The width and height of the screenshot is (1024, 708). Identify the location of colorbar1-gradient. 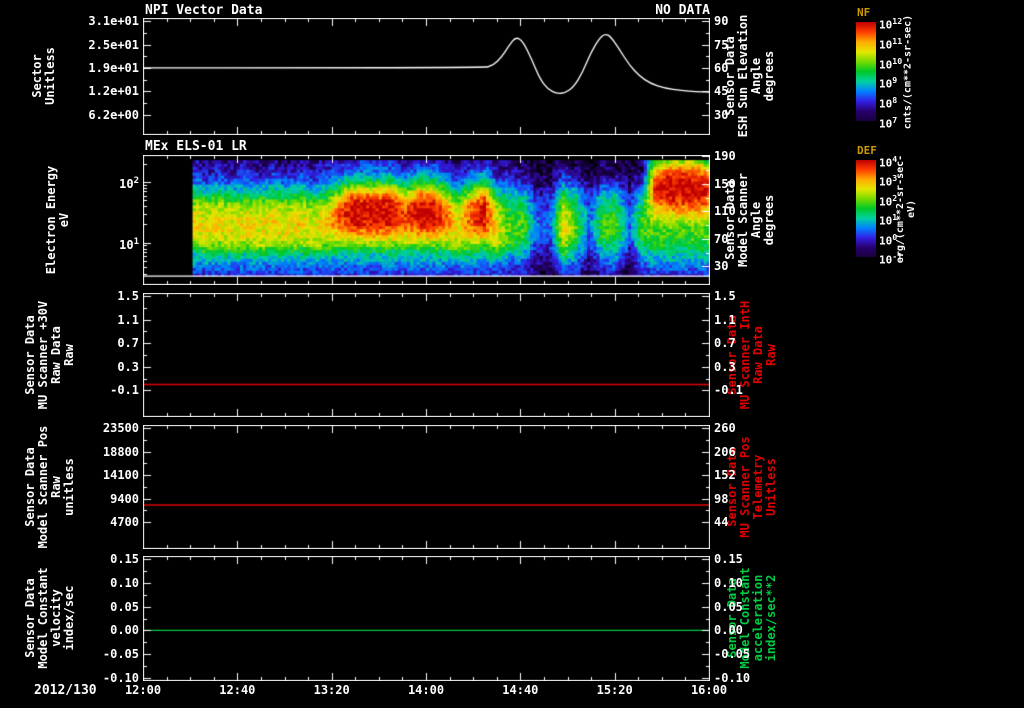
(866, 71).